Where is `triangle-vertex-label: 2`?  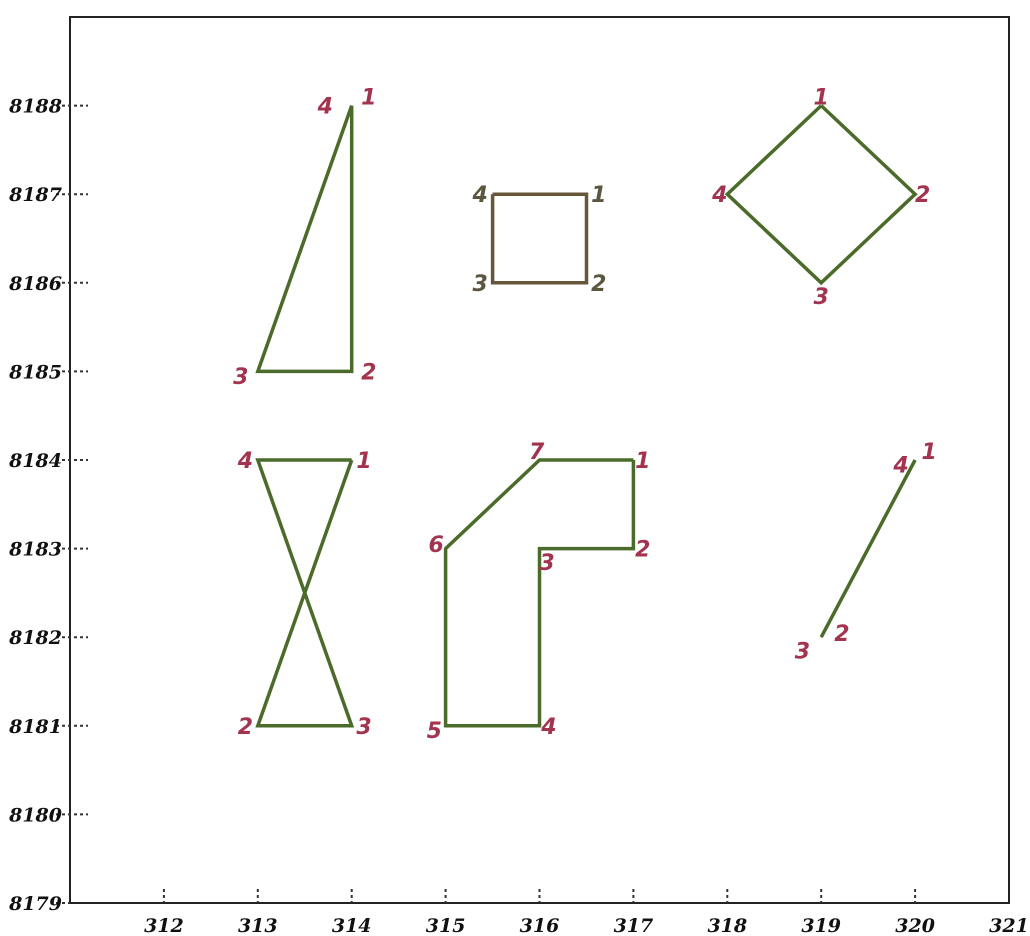 triangle-vertex-label: 2 is located at coordinates (368, 372).